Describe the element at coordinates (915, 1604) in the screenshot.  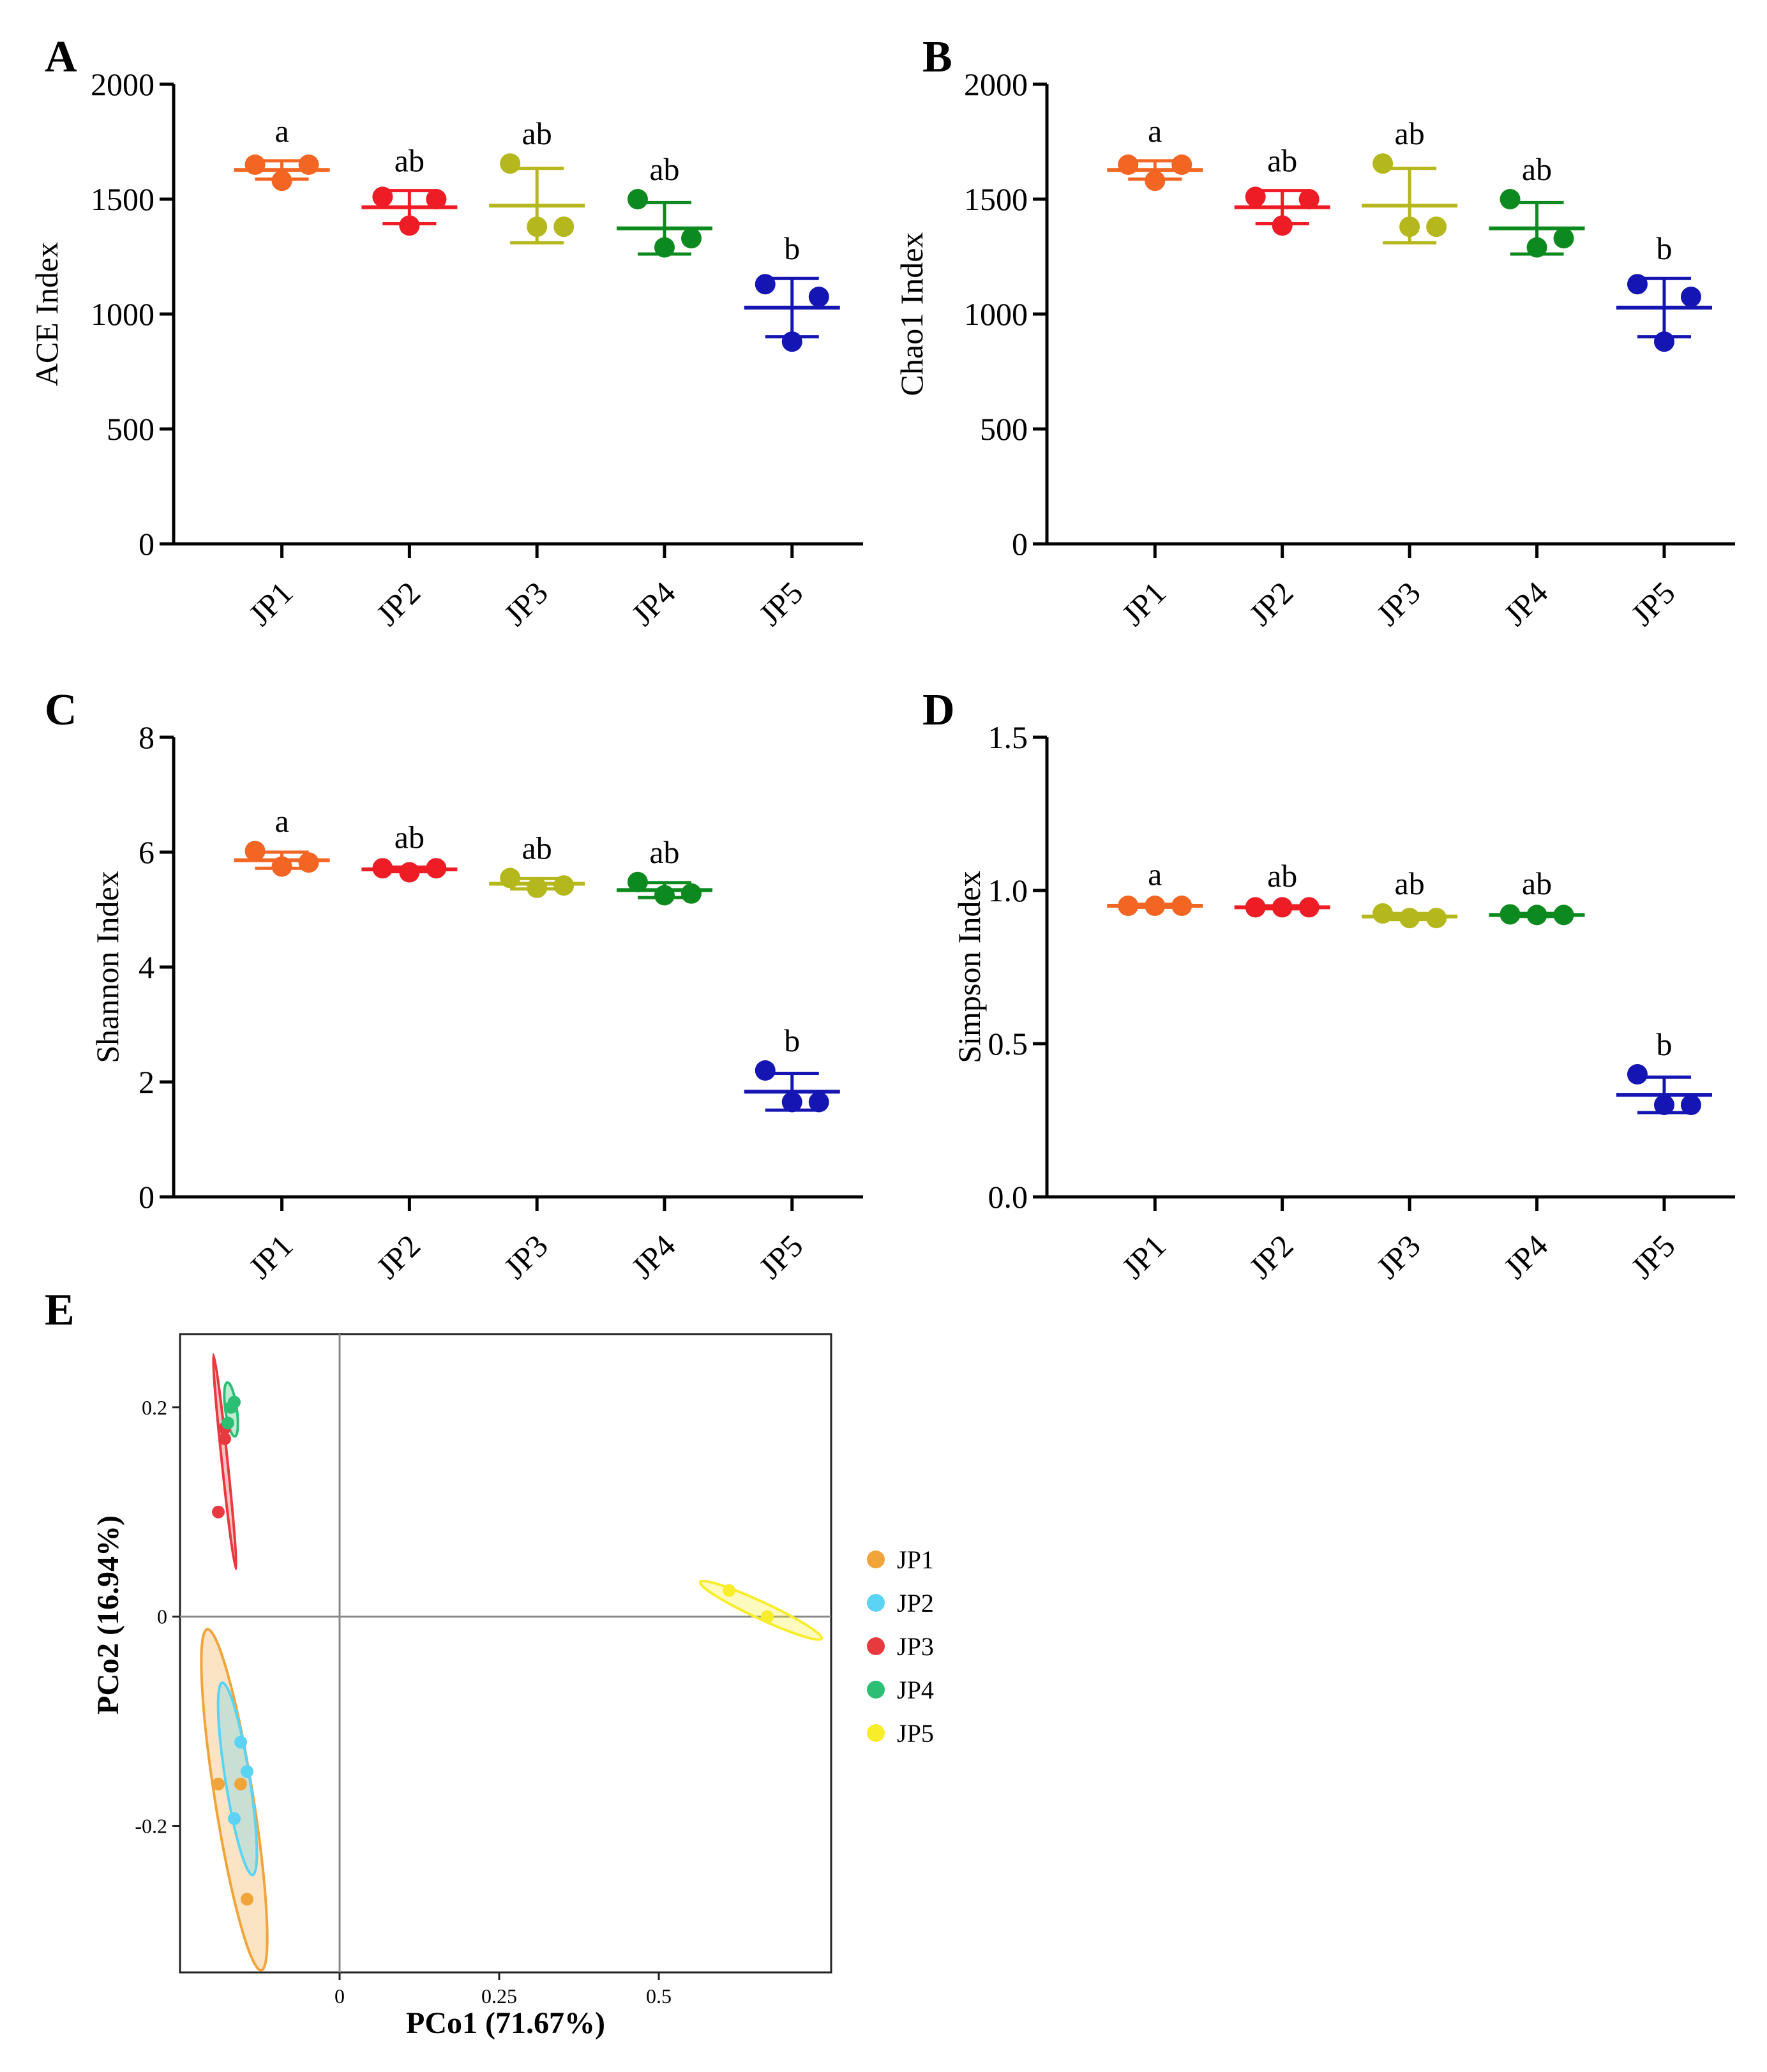
I see `legend-label: JP2` at that location.